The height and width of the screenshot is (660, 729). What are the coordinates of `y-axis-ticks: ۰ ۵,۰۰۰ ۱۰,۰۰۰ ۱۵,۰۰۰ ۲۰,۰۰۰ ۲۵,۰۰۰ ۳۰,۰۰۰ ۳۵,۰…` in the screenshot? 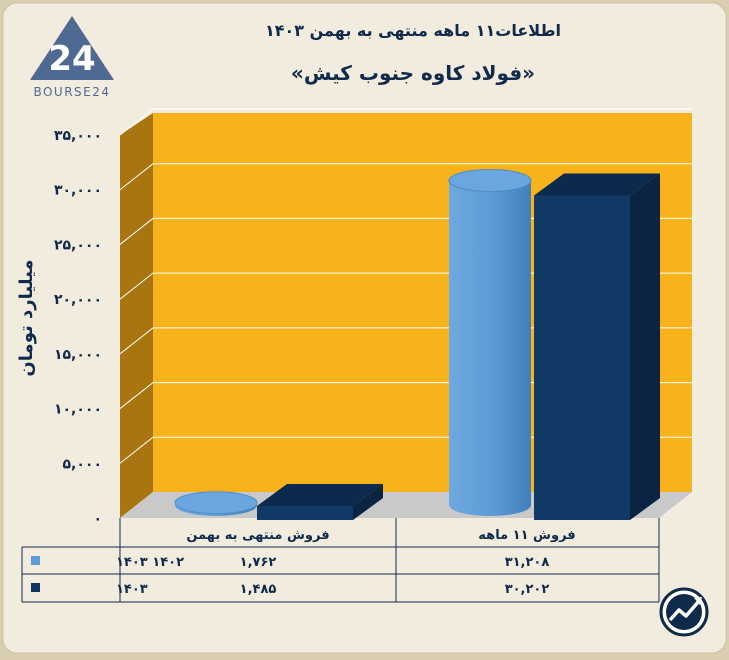 It's located at (78, 327).